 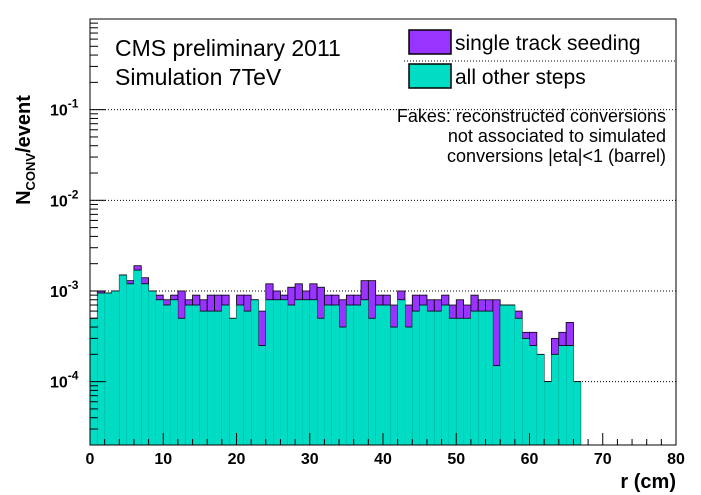 I want to click on note-line-2: not associated to simulated, so click(x=557, y=136).